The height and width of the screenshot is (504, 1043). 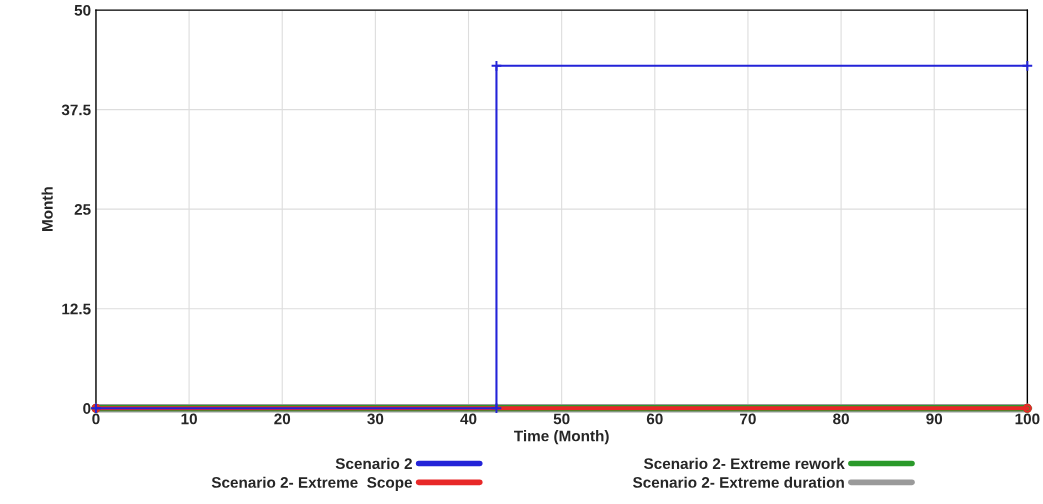 I want to click on x-tick-label: 80, so click(x=841, y=419).